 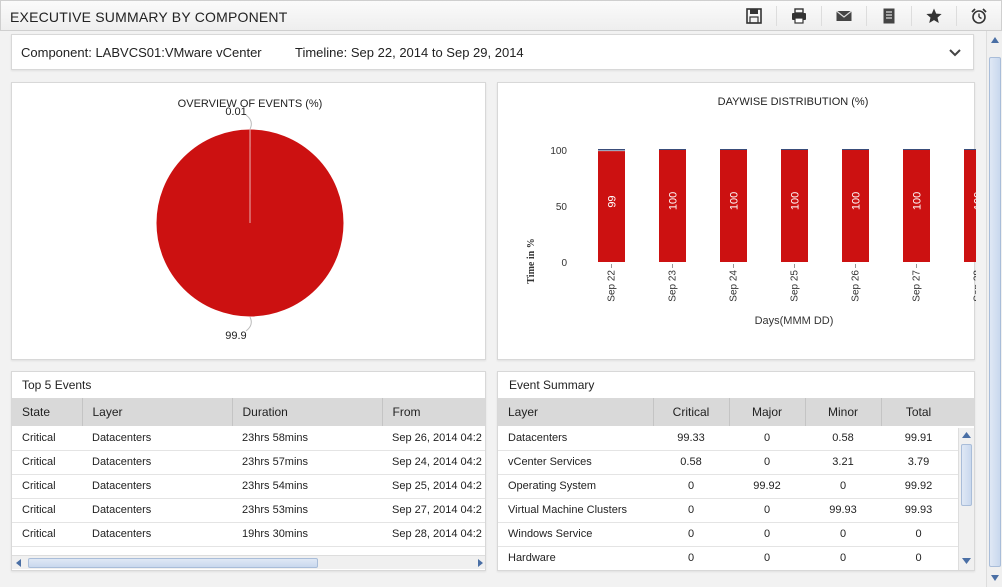 I want to click on event-summary-vertical-scrollbar, so click(x=966, y=499).